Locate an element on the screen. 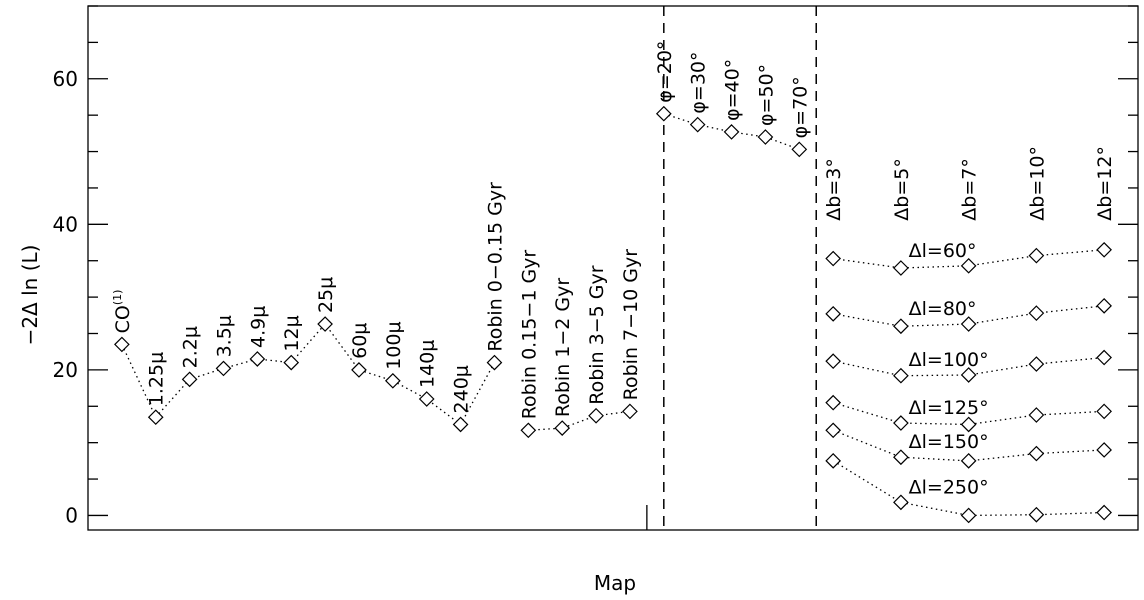 The width and height of the screenshot is (1144, 600). section-dividers is located at coordinates (731, 268).